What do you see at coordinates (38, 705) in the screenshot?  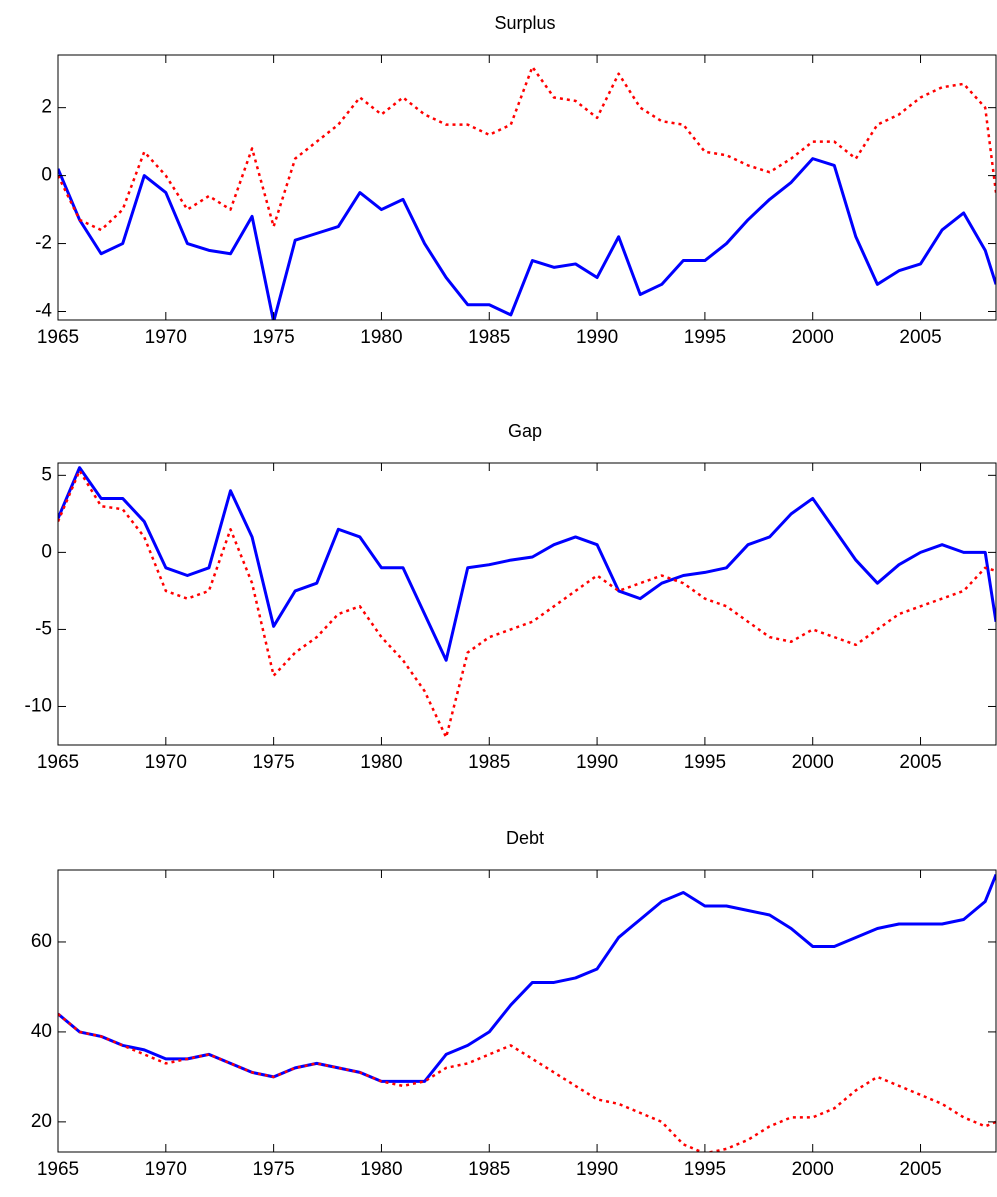 I see `y-tick-label: -10` at bounding box center [38, 705].